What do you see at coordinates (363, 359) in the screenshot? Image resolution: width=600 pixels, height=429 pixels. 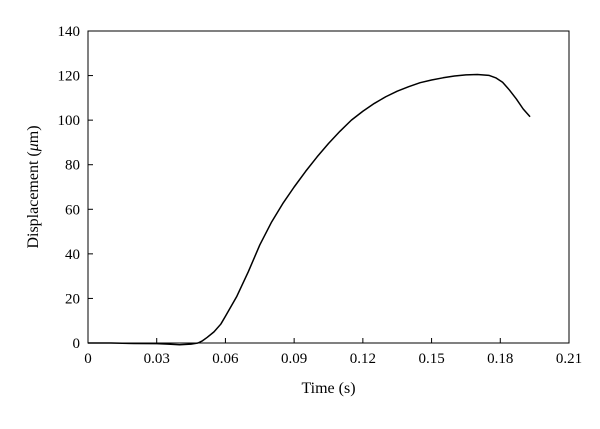 I see `x-tick-label: 0.12` at bounding box center [363, 359].